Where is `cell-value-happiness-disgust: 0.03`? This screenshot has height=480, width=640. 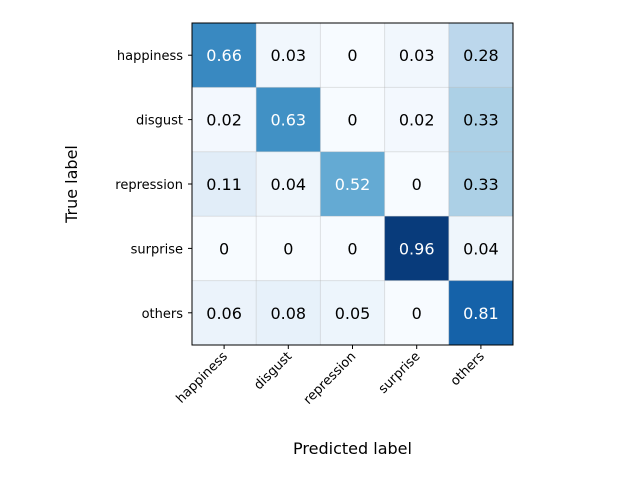 cell-value-happiness-disgust: 0.03 is located at coordinates (288, 55).